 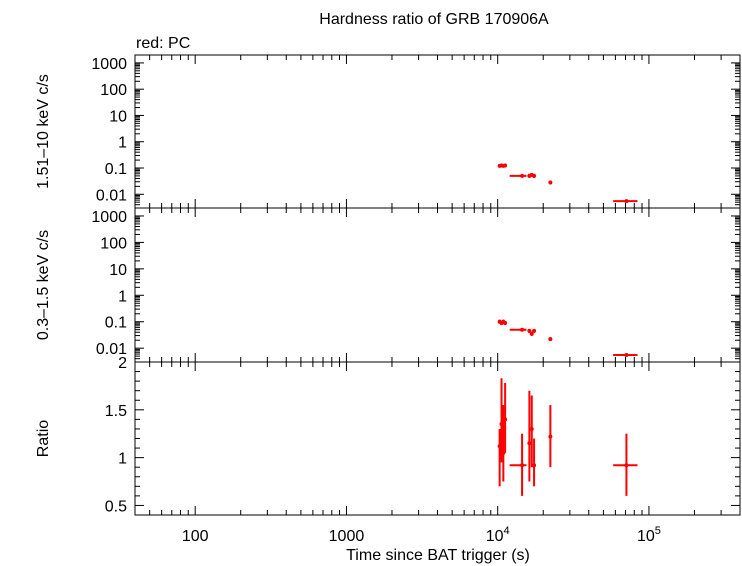 What do you see at coordinates (111, 349) in the screenshot?
I see `y-tick-label-soft: 0.01` at bounding box center [111, 349].